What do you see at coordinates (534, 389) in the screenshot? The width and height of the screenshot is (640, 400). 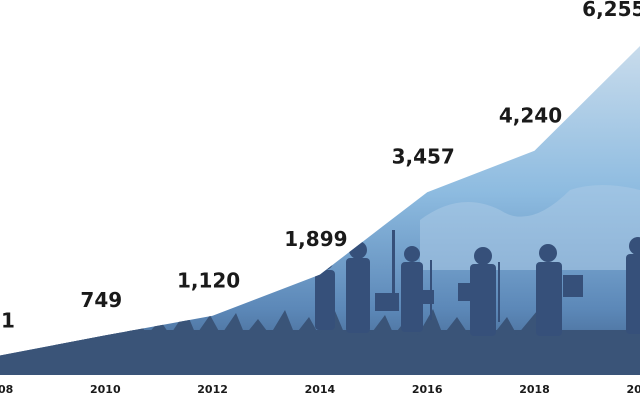 I see `x-tick-label: 2018` at bounding box center [534, 389].